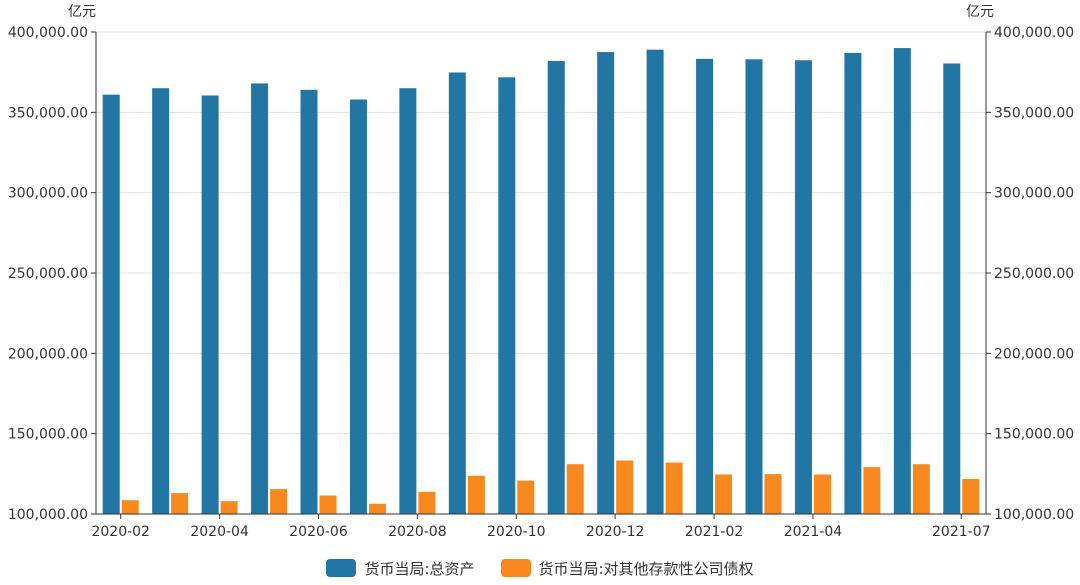 This screenshot has width=1080, height=585. I want to click on legend-swatch-claims-on-banks, so click(515, 568).